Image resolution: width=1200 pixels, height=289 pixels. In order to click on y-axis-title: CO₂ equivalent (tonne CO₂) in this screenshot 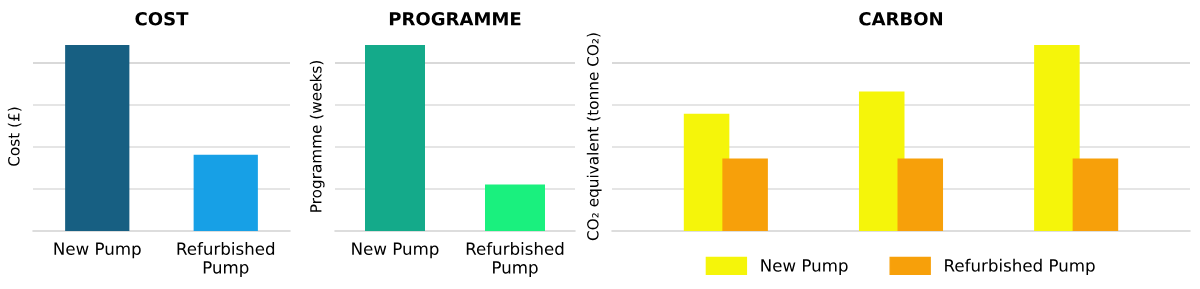, I will do `click(594, 137)`.